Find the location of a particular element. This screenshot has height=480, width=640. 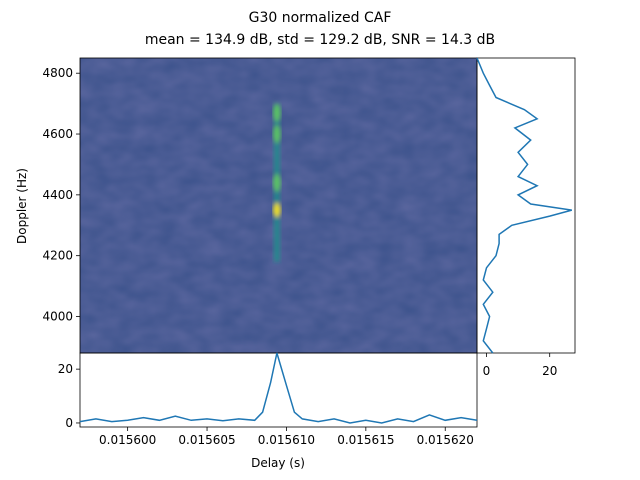

delay-xtick-label: 0.015610 is located at coordinates (286, 440).